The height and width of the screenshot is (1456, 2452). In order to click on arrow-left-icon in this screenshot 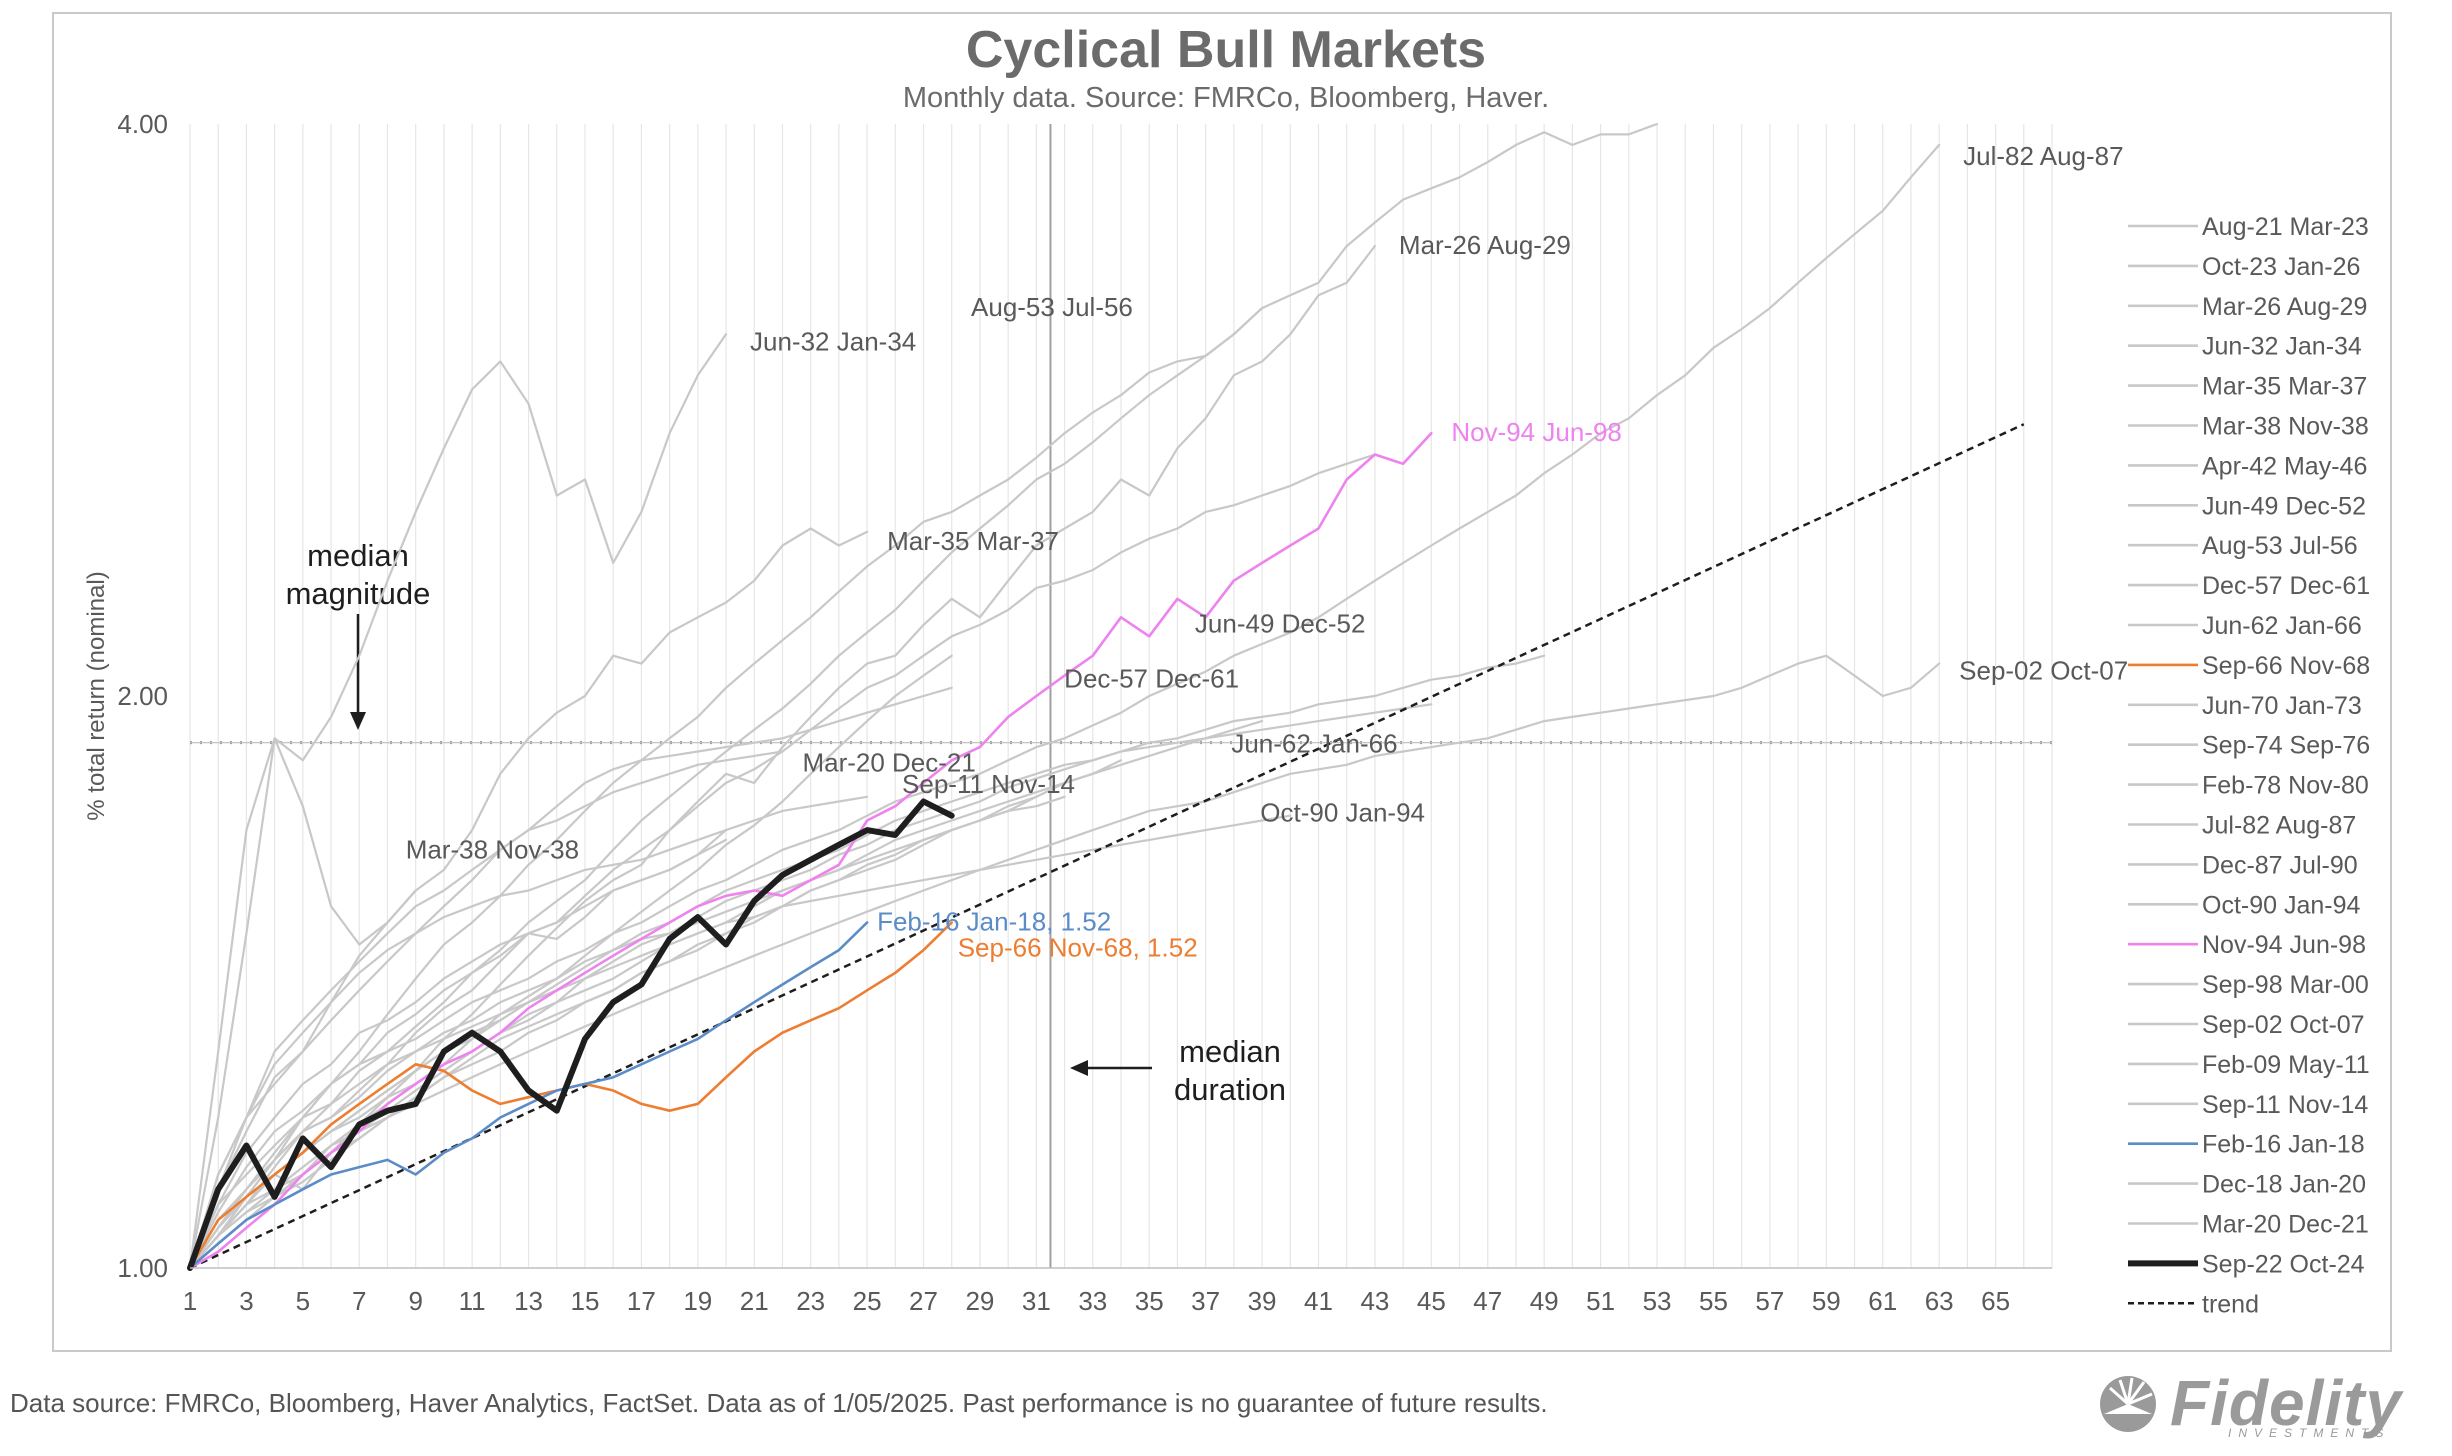, I will do `click(1079, 1068)`.